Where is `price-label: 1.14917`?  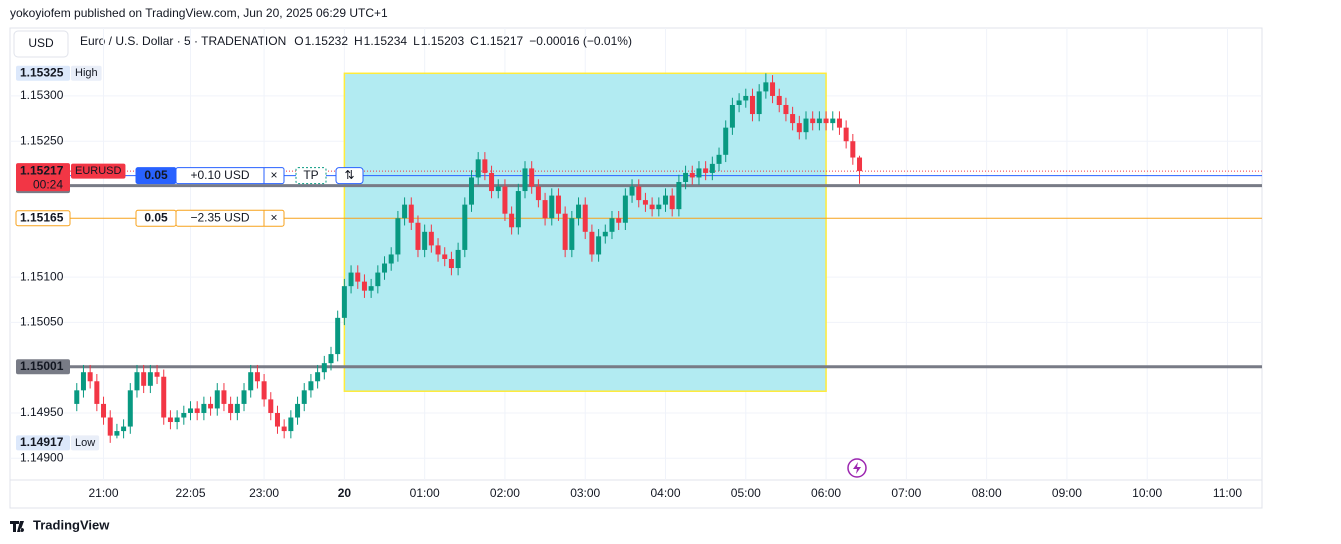
price-label: 1.14917 is located at coordinates (42, 442).